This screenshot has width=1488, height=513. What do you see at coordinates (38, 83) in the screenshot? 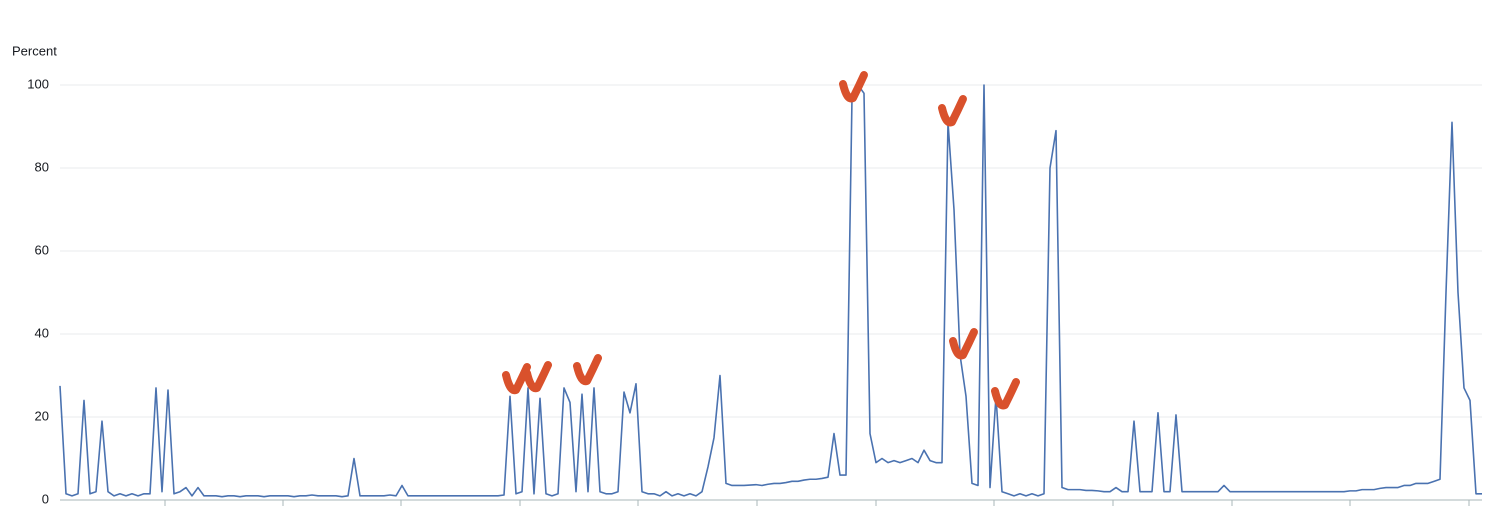
I see `y-tick-label: 100` at bounding box center [38, 83].